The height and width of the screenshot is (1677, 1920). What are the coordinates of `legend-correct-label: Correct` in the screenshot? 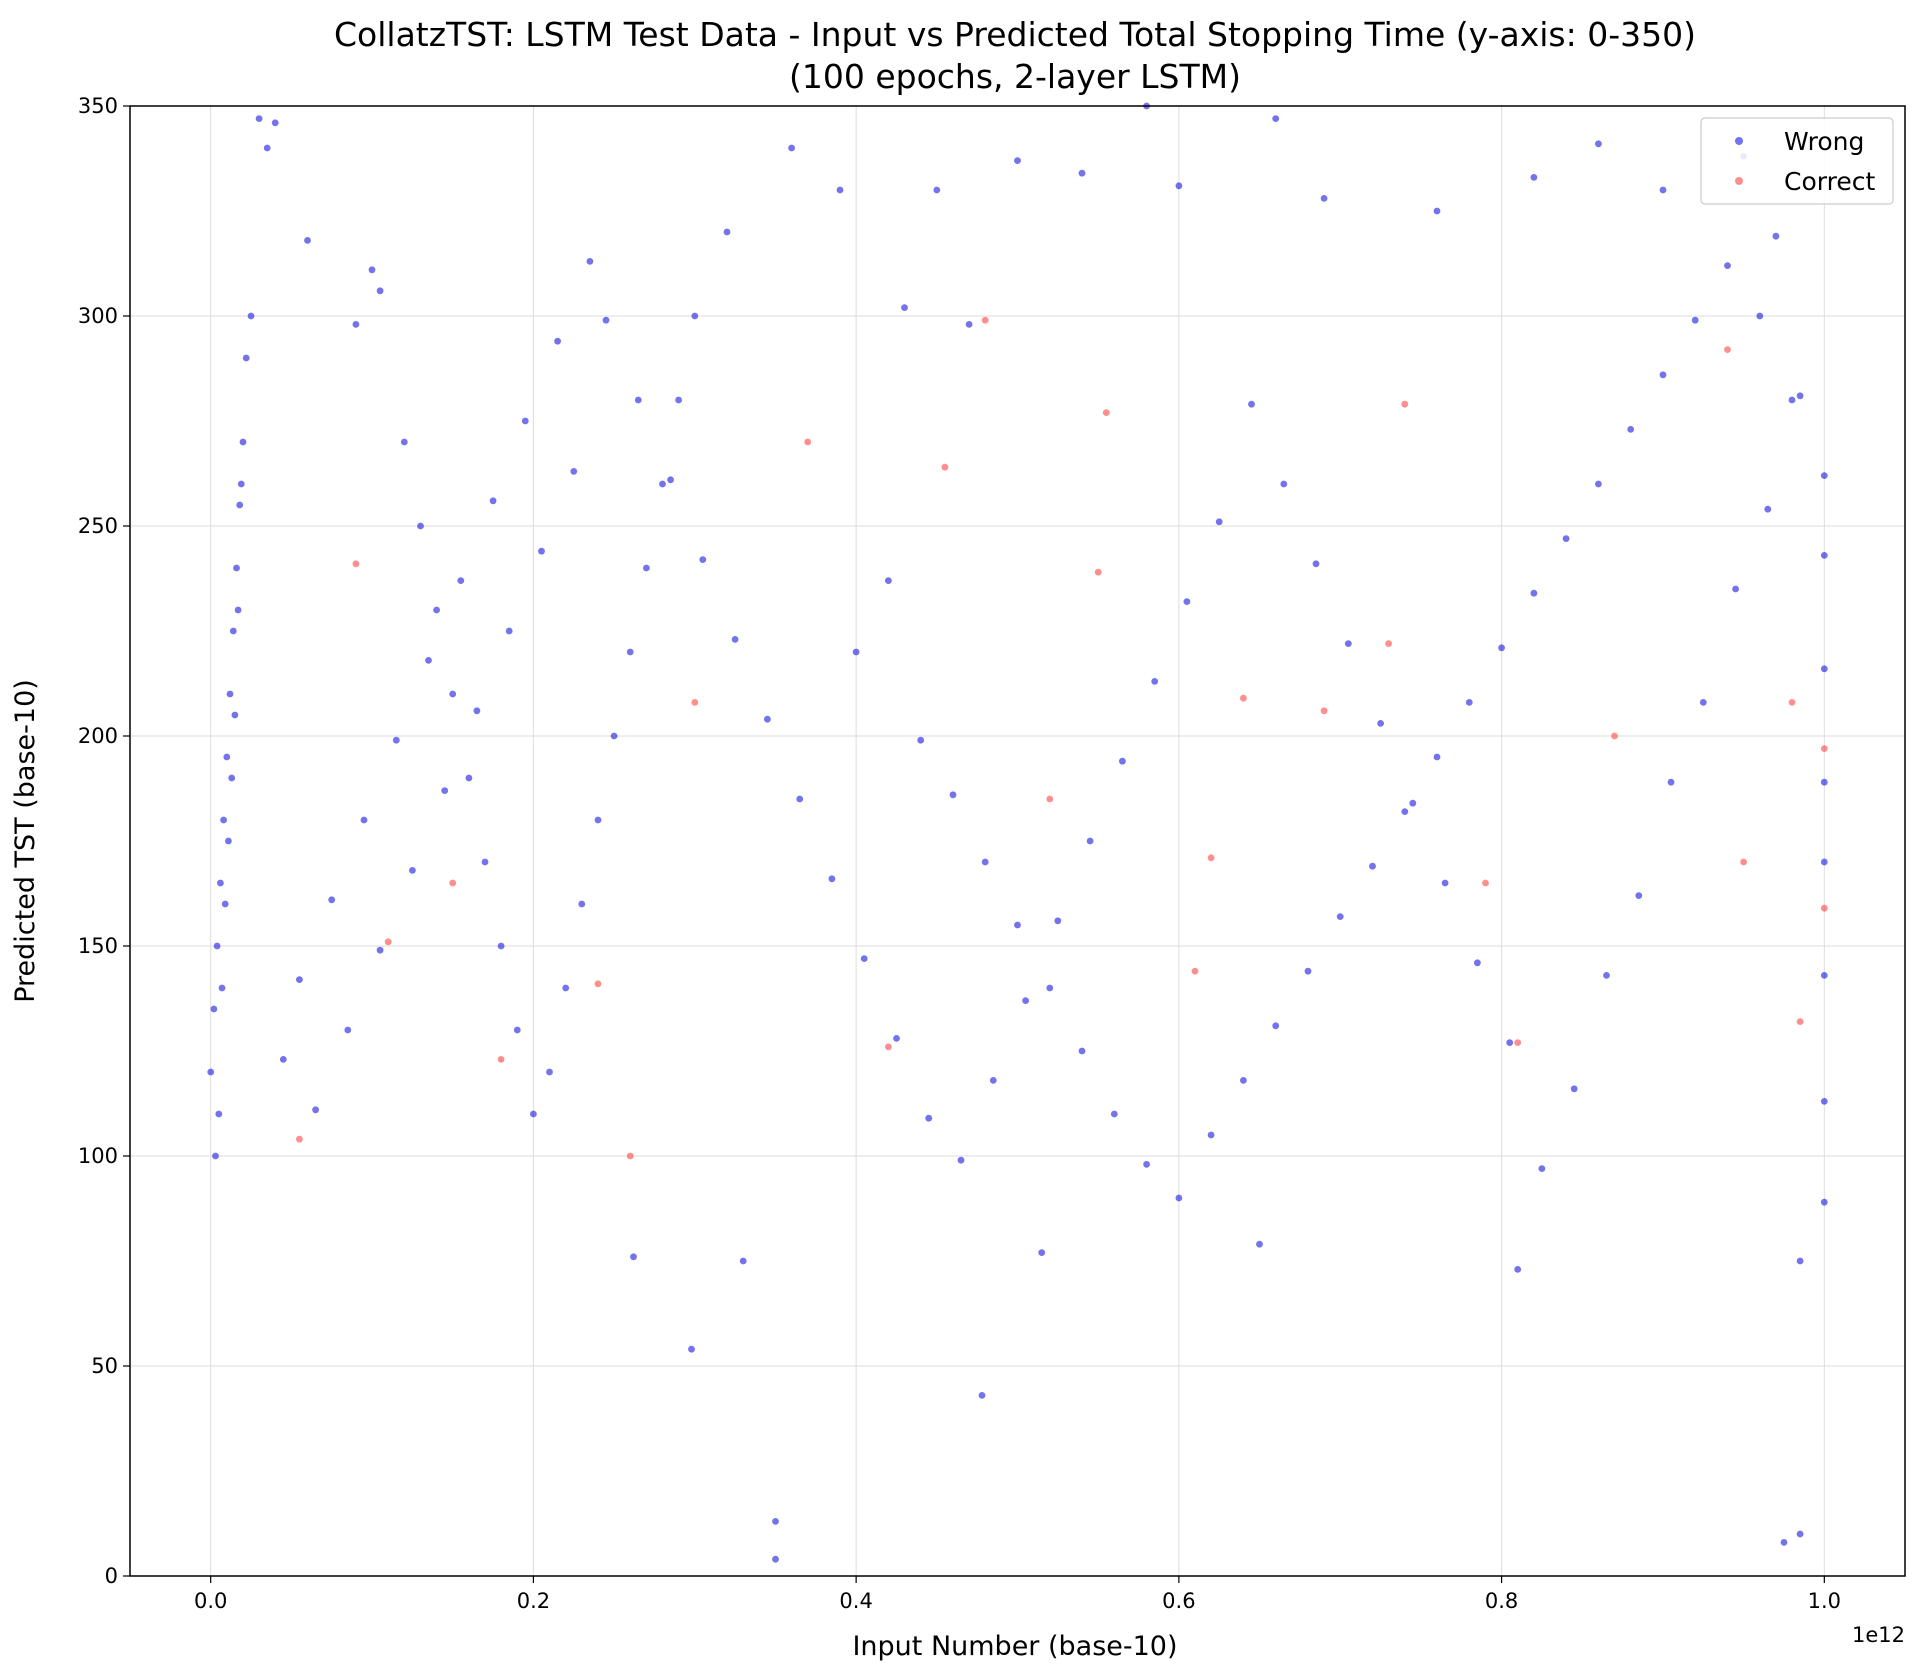 It's located at (1829, 181).